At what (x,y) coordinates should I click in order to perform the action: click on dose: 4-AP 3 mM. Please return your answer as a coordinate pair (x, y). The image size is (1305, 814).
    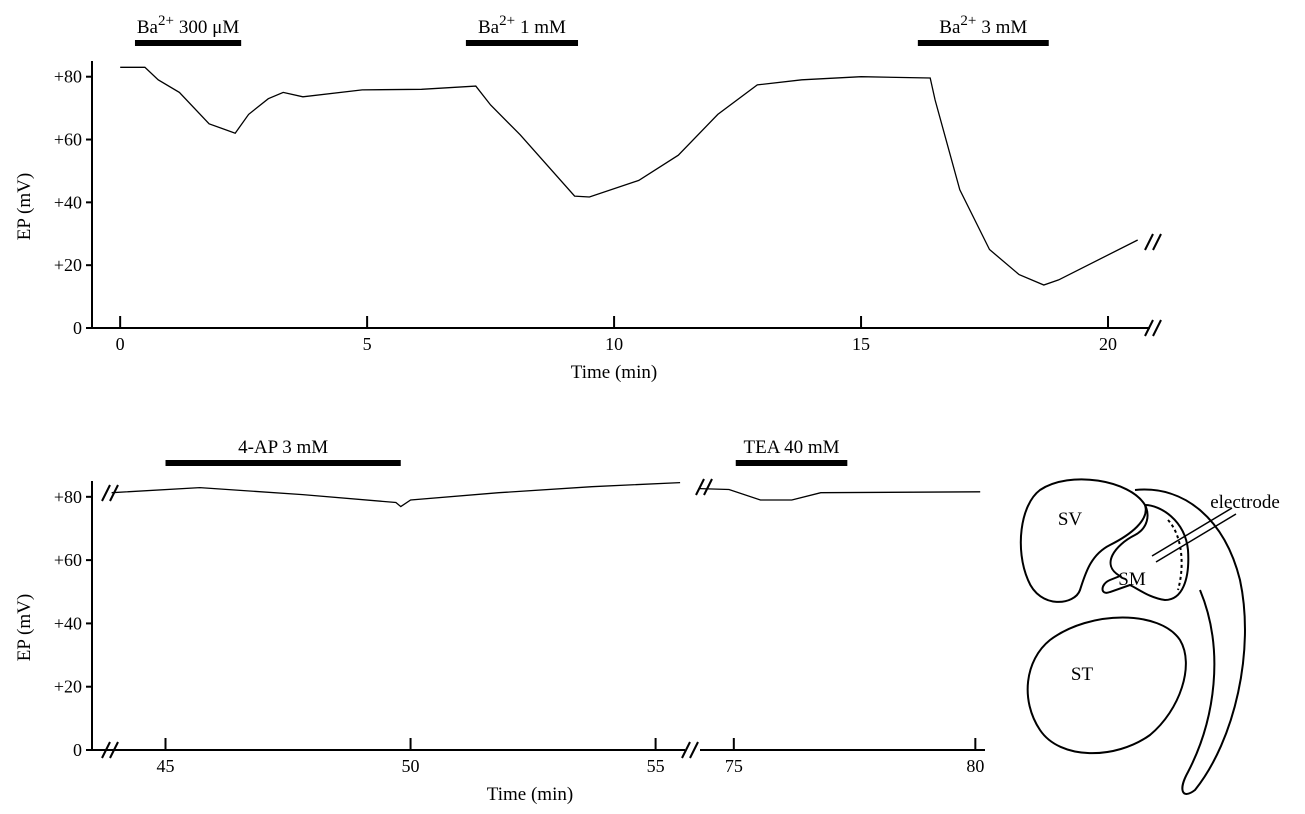
    Looking at the image, I should click on (283, 447).